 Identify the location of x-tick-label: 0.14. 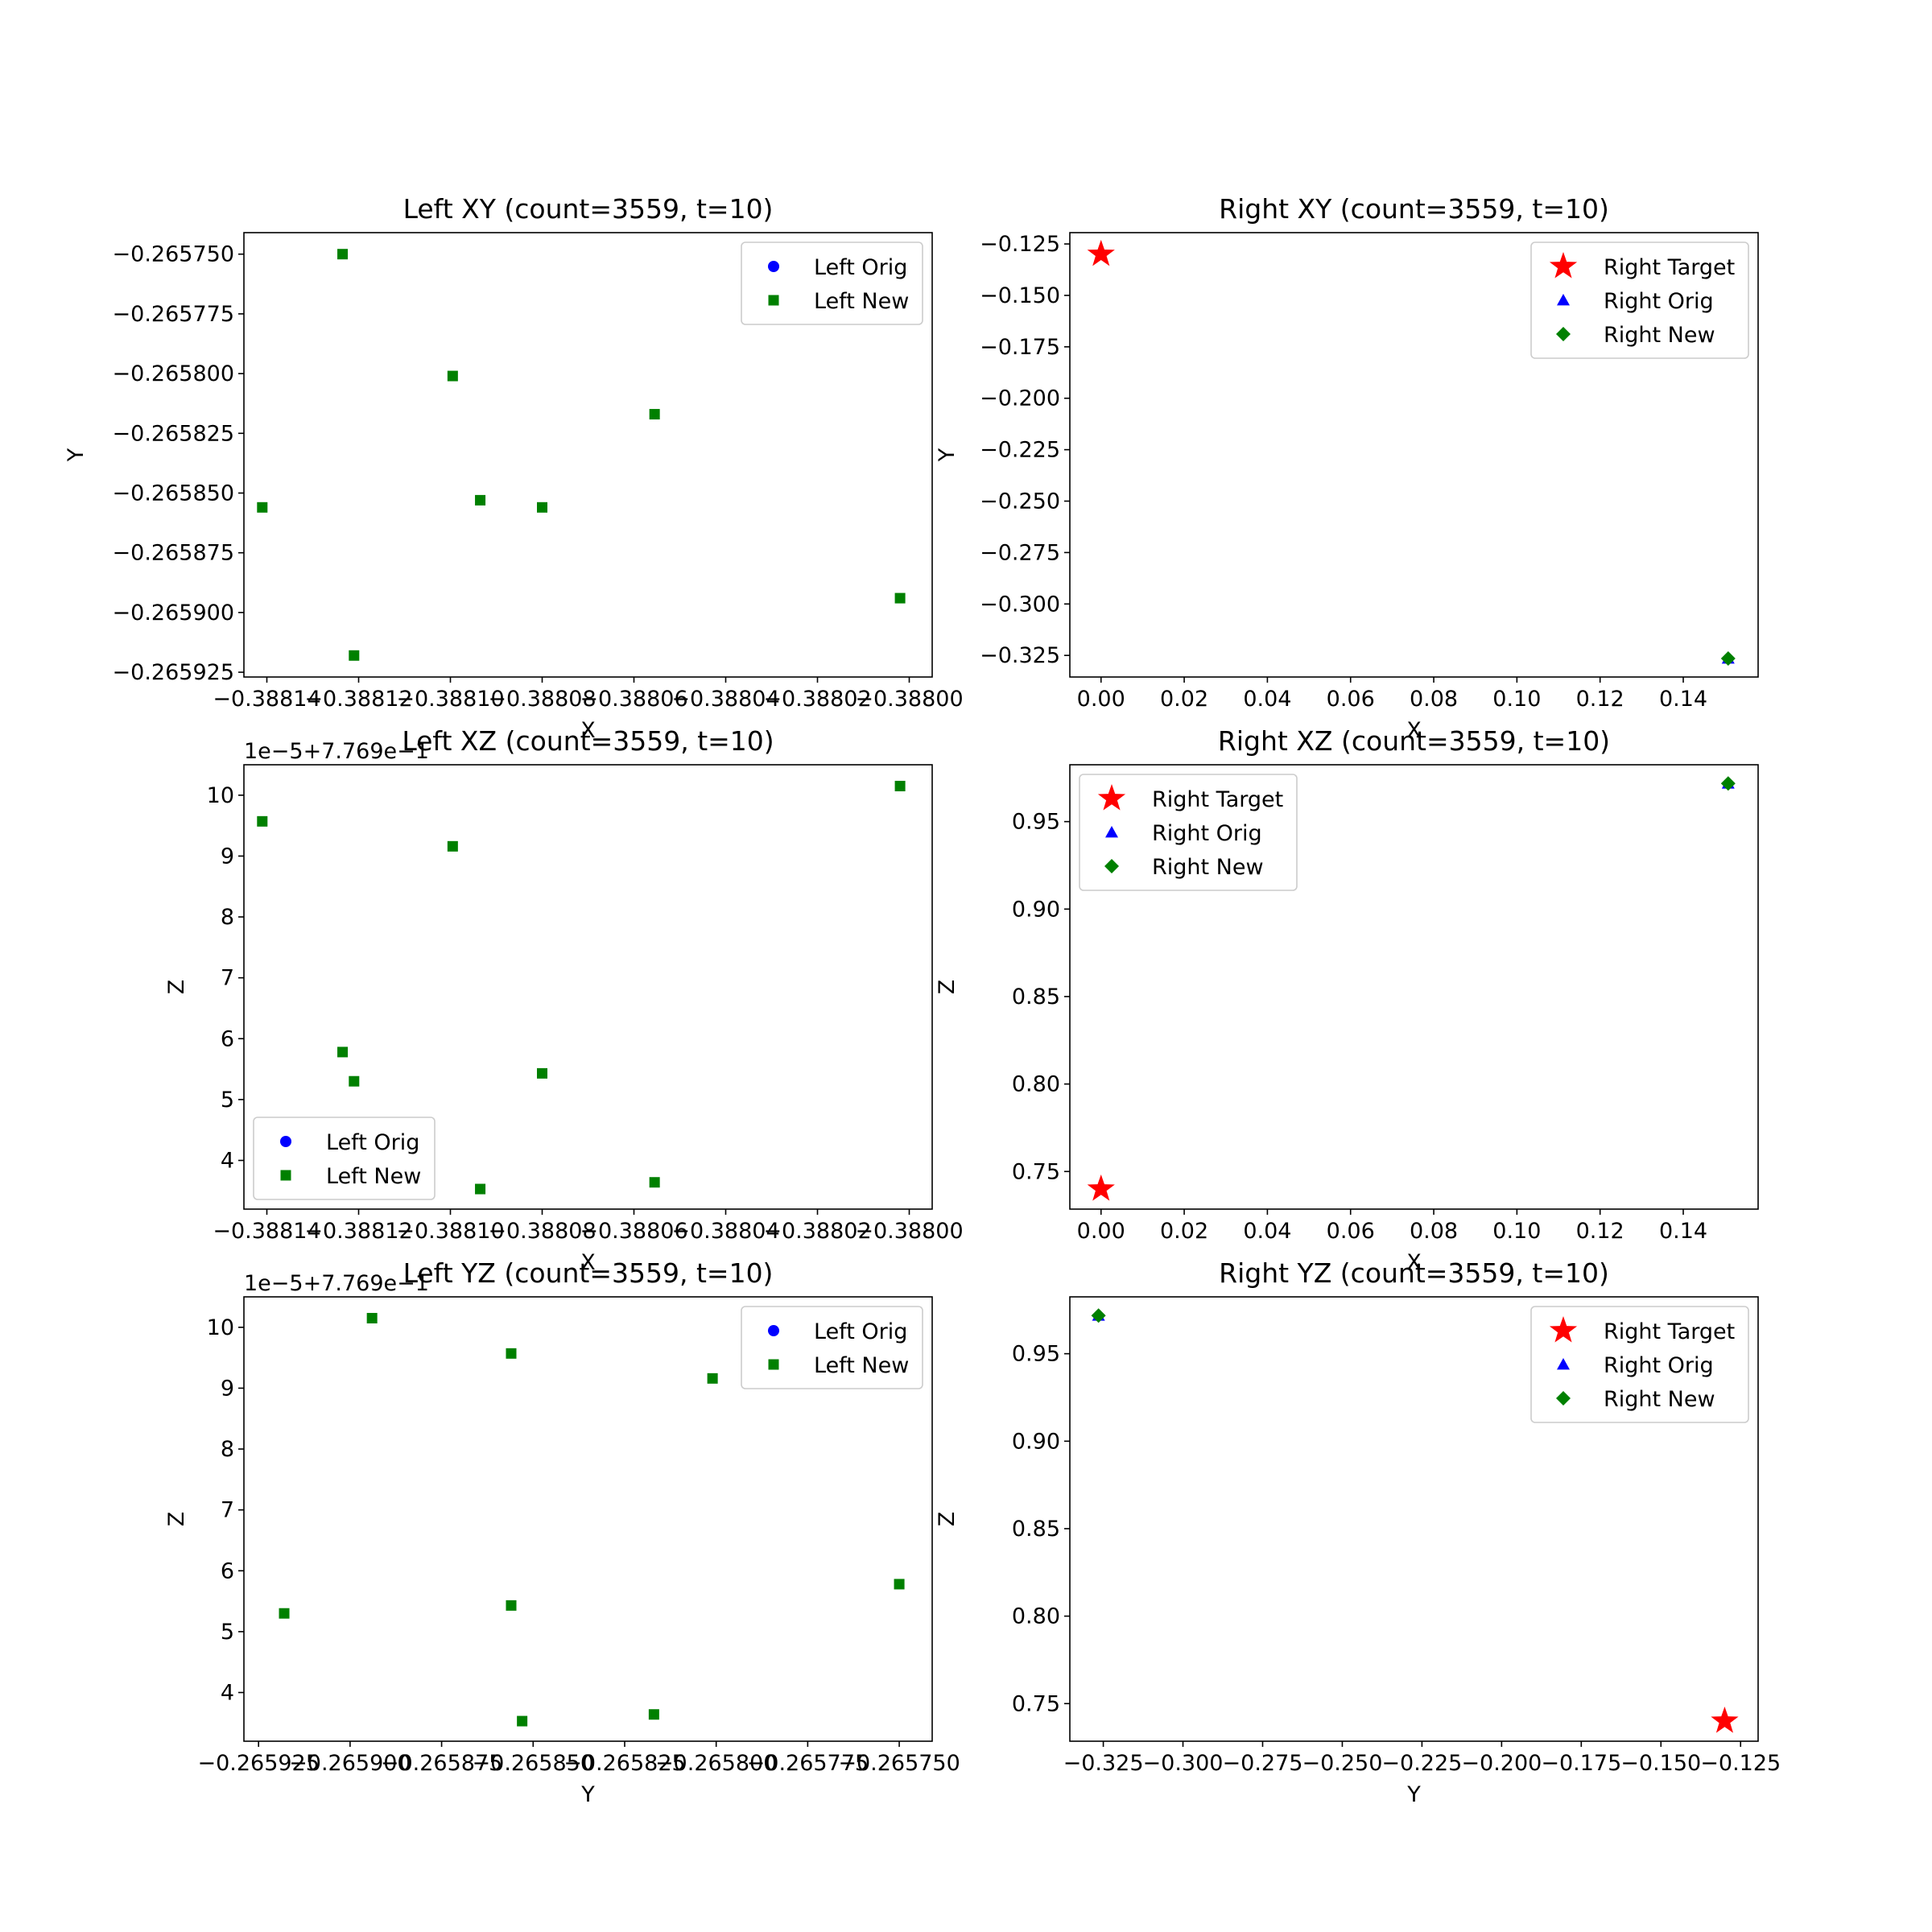
(1683, 699).